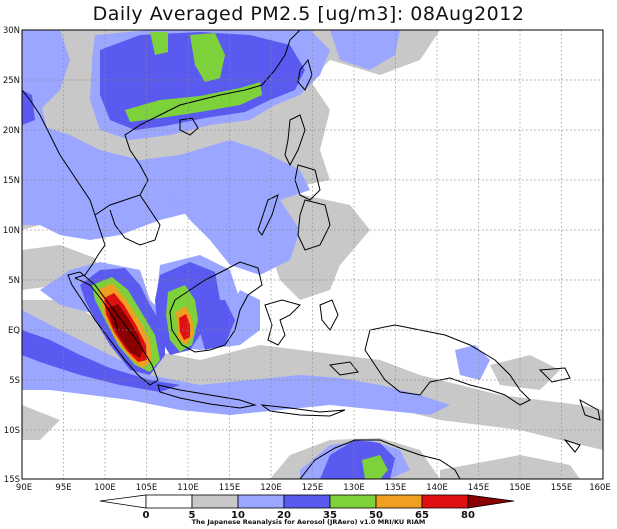  What do you see at coordinates (479, 488) in the screenshot?
I see `lon-label: 145E` at bounding box center [479, 488].